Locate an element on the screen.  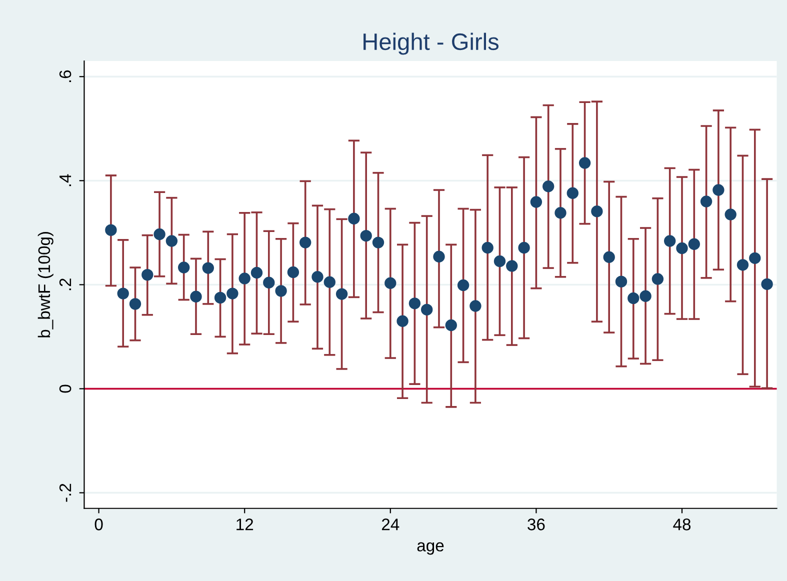
x-tick-label: 12 is located at coordinates (245, 524).